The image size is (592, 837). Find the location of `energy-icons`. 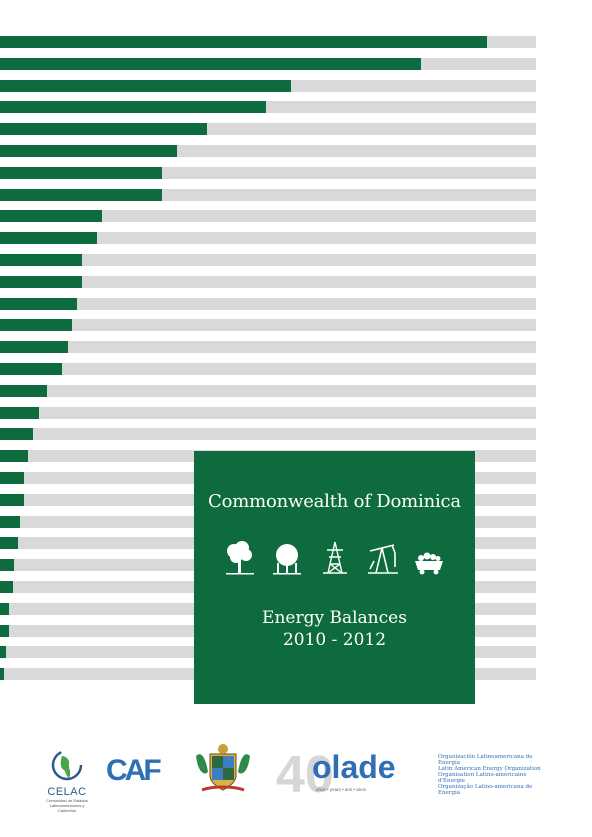

energy-icons is located at coordinates (334, 557).